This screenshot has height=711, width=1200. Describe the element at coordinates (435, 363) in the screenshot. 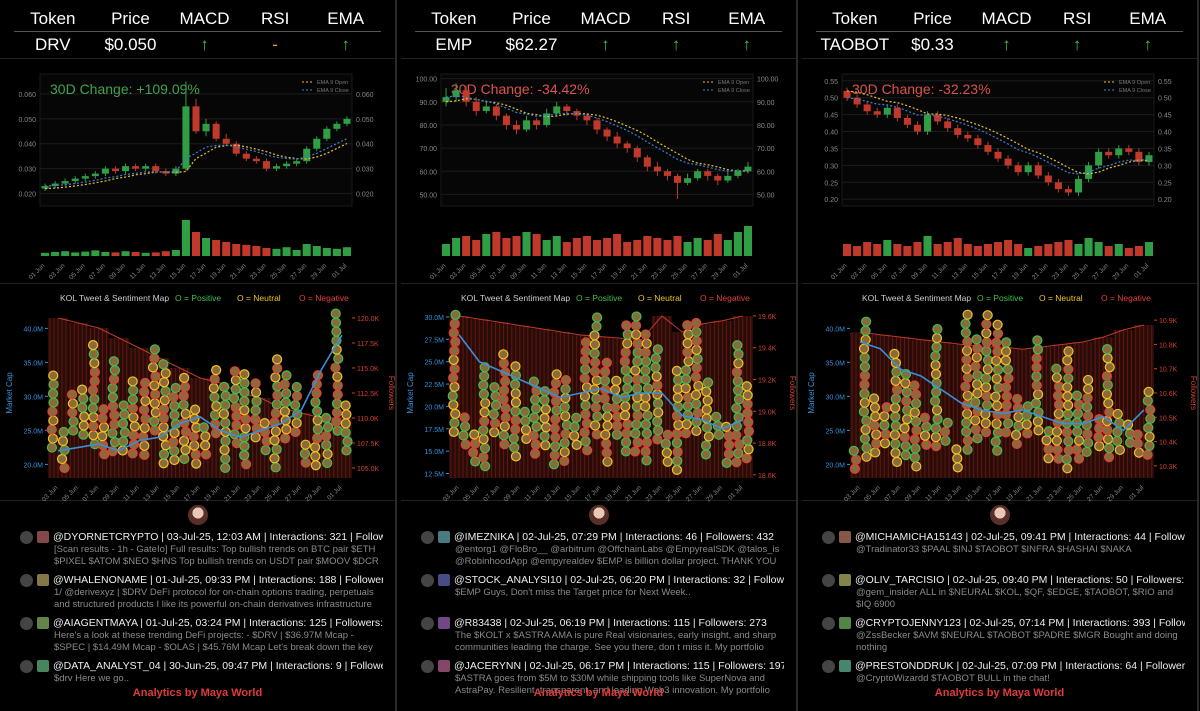

I see `y-tick-label: 25.0M` at that location.